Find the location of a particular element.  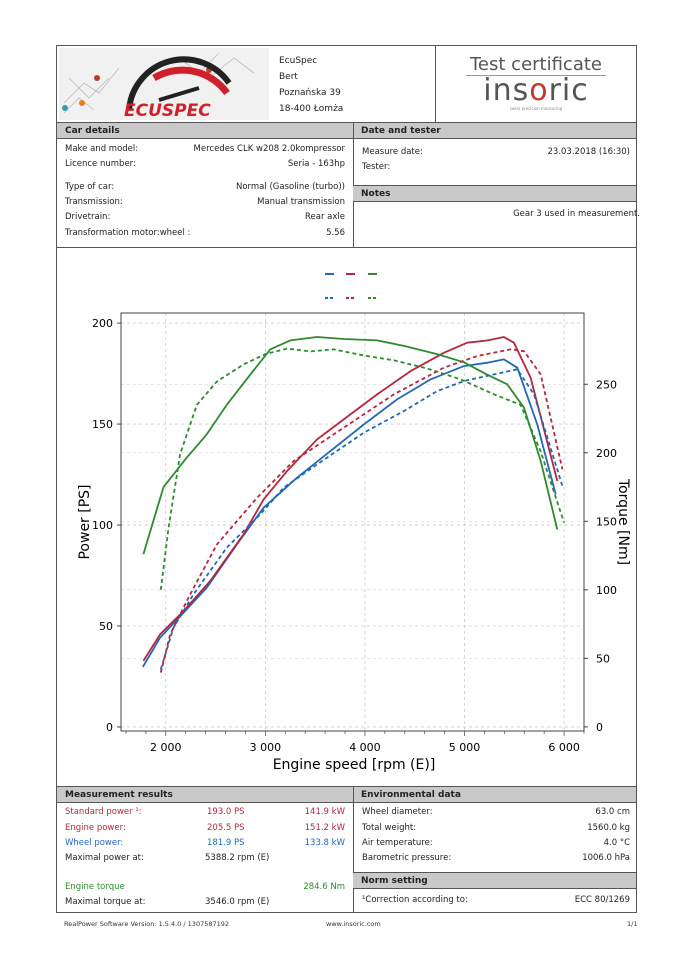

ecuspec-logo: ECUSPEC is located at coordinates (164, 84).